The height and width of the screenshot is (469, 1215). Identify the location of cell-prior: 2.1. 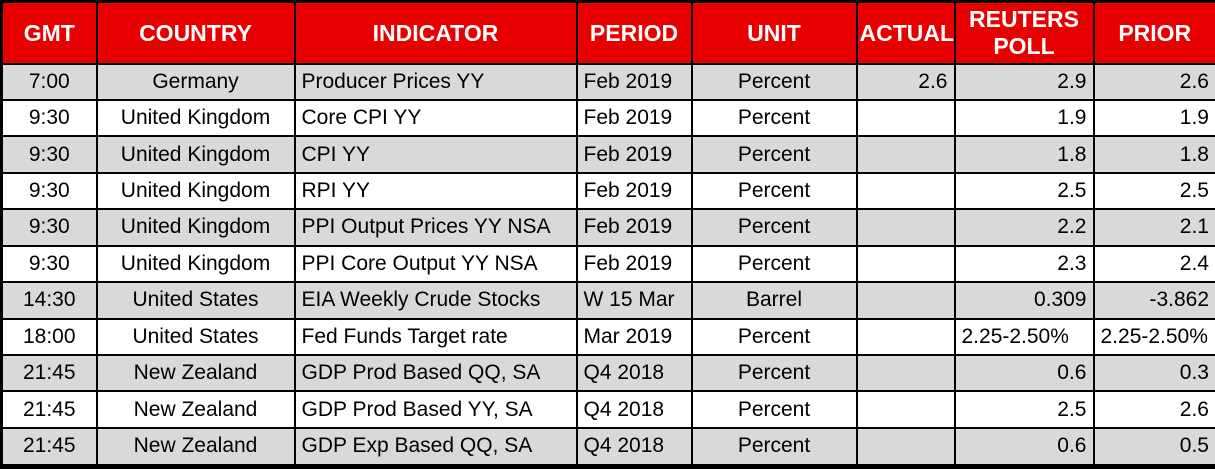
(1153, 227).